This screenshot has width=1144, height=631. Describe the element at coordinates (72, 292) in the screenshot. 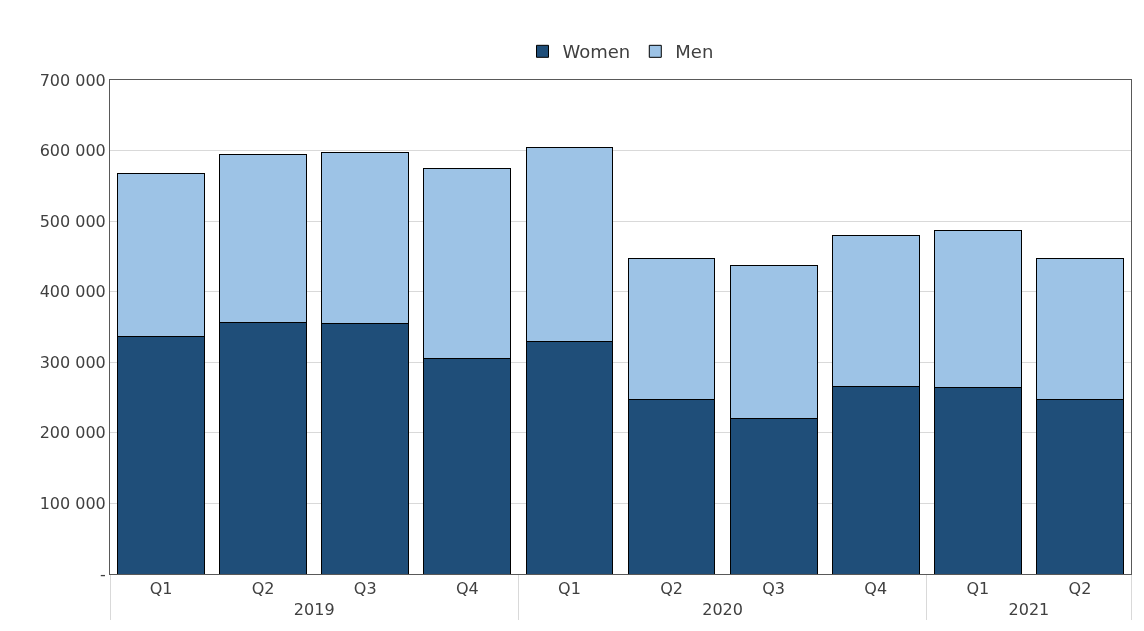

I see `y-tick-label: 400 000` at that location.